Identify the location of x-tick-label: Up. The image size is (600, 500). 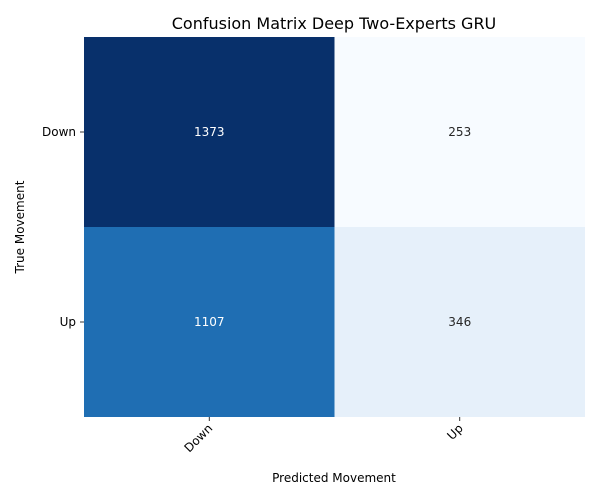
(455, 432).